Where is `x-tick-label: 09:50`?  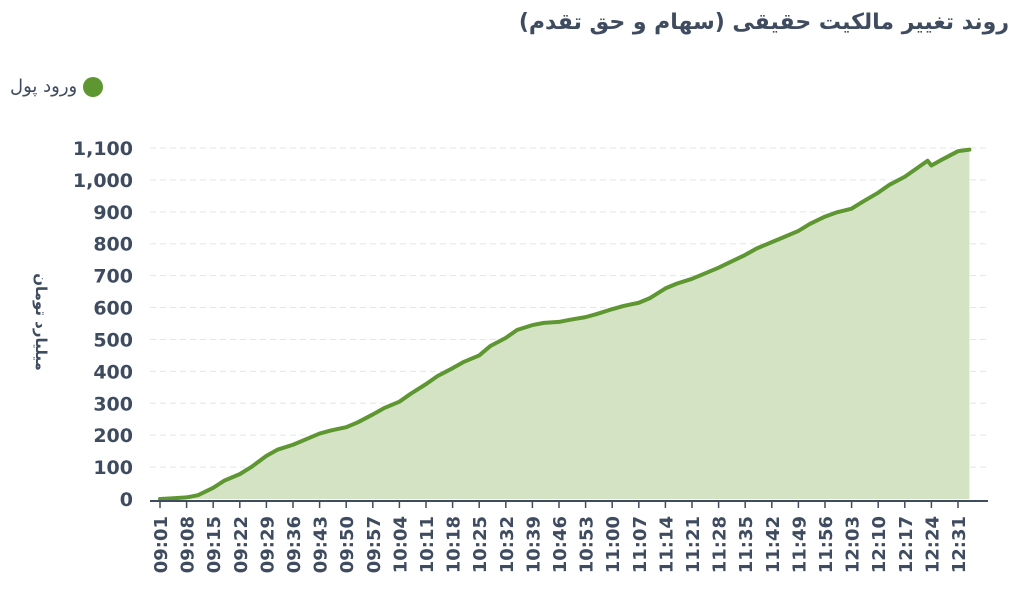 x-tick-label: 09:50 is located at coordinates (347, 544).